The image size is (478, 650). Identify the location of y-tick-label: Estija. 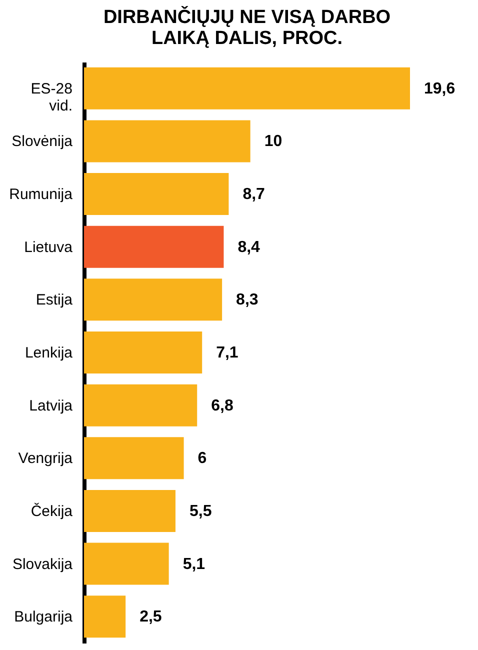
(55, 300).